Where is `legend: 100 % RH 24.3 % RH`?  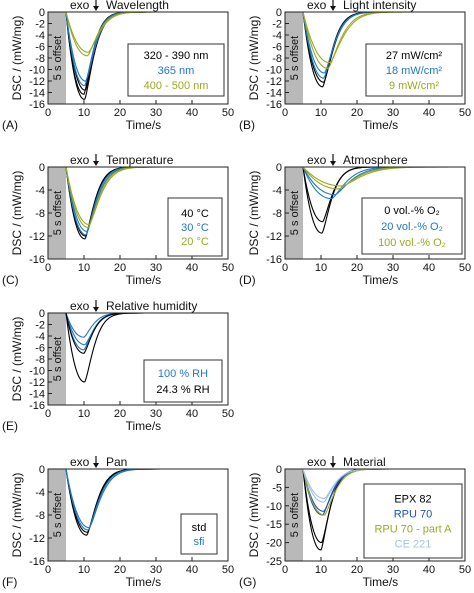
legend: 100 % RH 24.3 % RH is located at coordinates (183, 381).